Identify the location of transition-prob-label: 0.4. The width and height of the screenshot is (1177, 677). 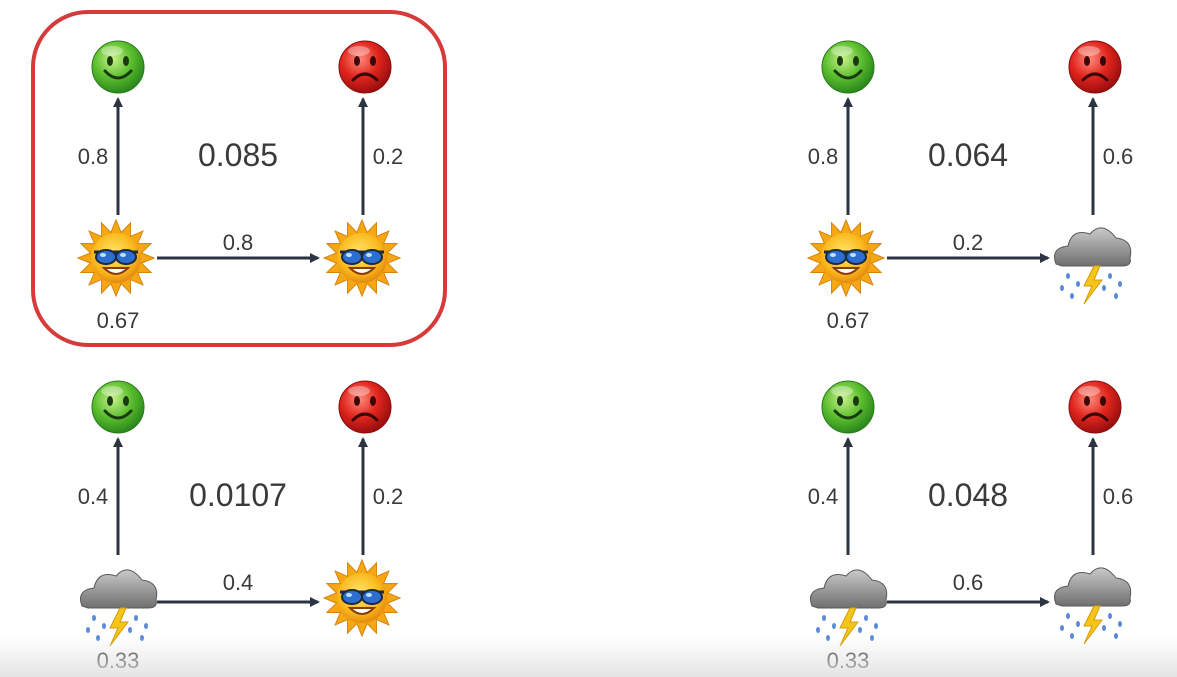
(238, 582).